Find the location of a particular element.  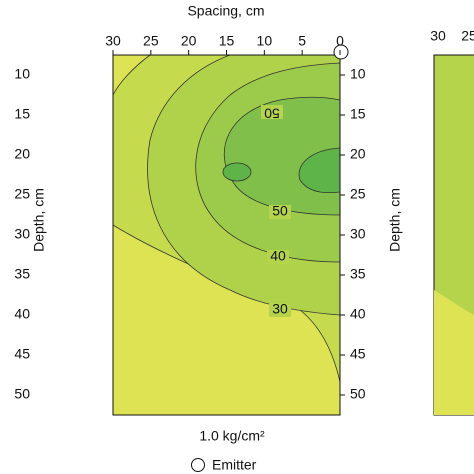

legend-marker is located at coordinates (198, 465).